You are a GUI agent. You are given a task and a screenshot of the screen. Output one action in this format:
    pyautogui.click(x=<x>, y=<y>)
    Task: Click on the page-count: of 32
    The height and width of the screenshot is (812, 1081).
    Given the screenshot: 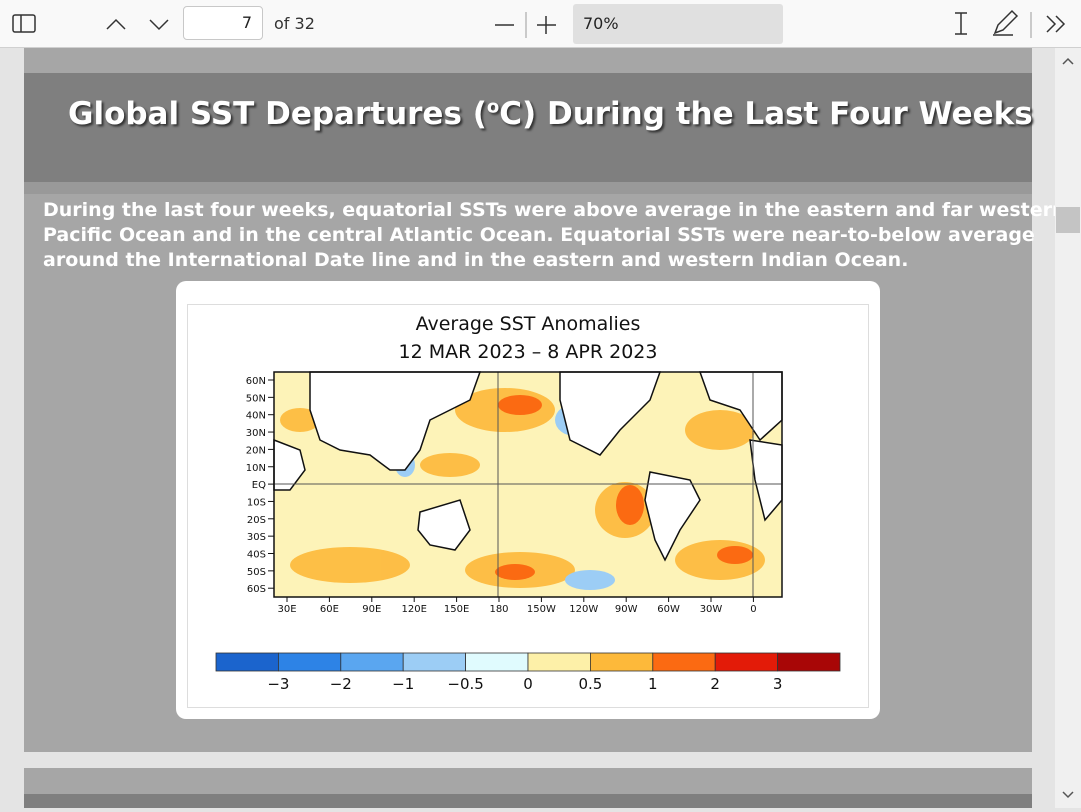 What is the action you would take?
    pyautogui.click(x=294, y=23)
    